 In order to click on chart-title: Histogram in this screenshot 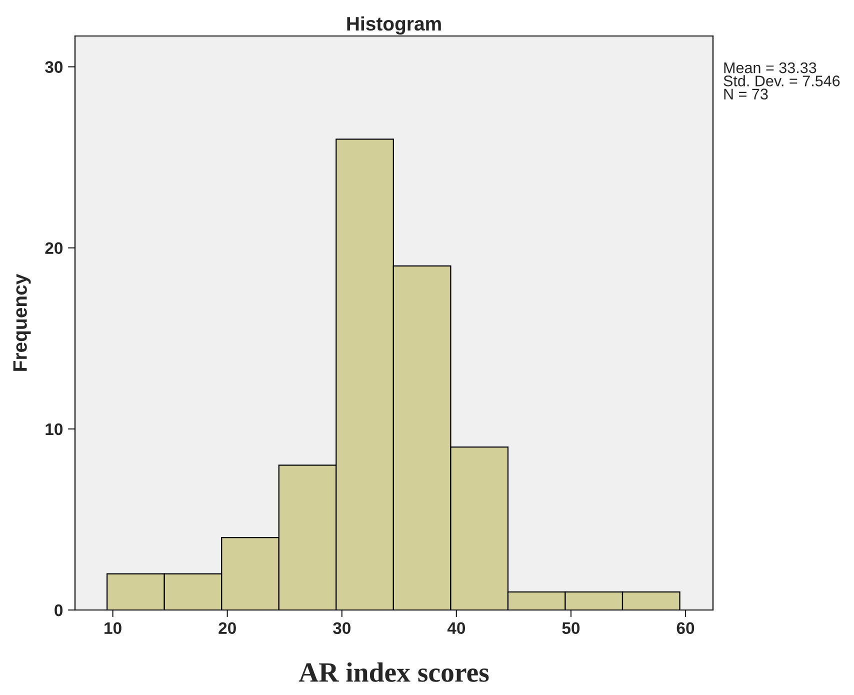, I will do `click(394, 25)`.